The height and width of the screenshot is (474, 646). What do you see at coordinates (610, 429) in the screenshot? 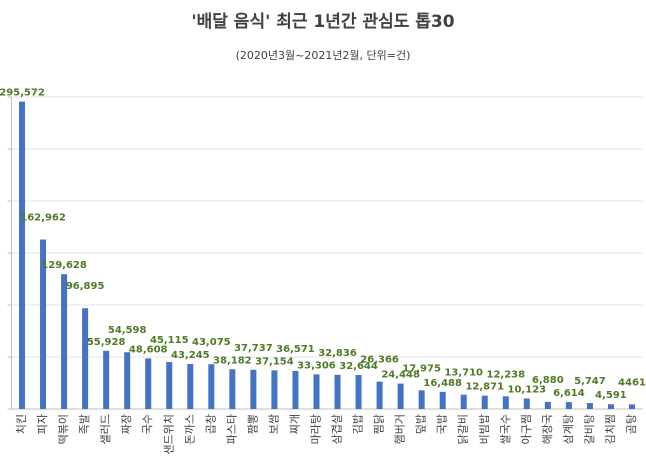
I see `x-tick-label: 김치찜` at bounding box center [610, 429].